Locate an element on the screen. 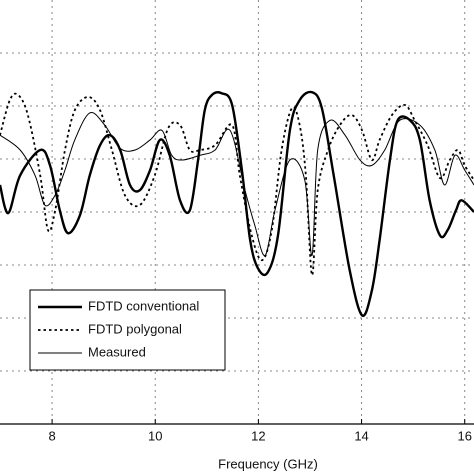 This screenshot has height=474, width=474. legend: FDTD conventional FDTD polygonal Measured is located at coordinates (127, 330).